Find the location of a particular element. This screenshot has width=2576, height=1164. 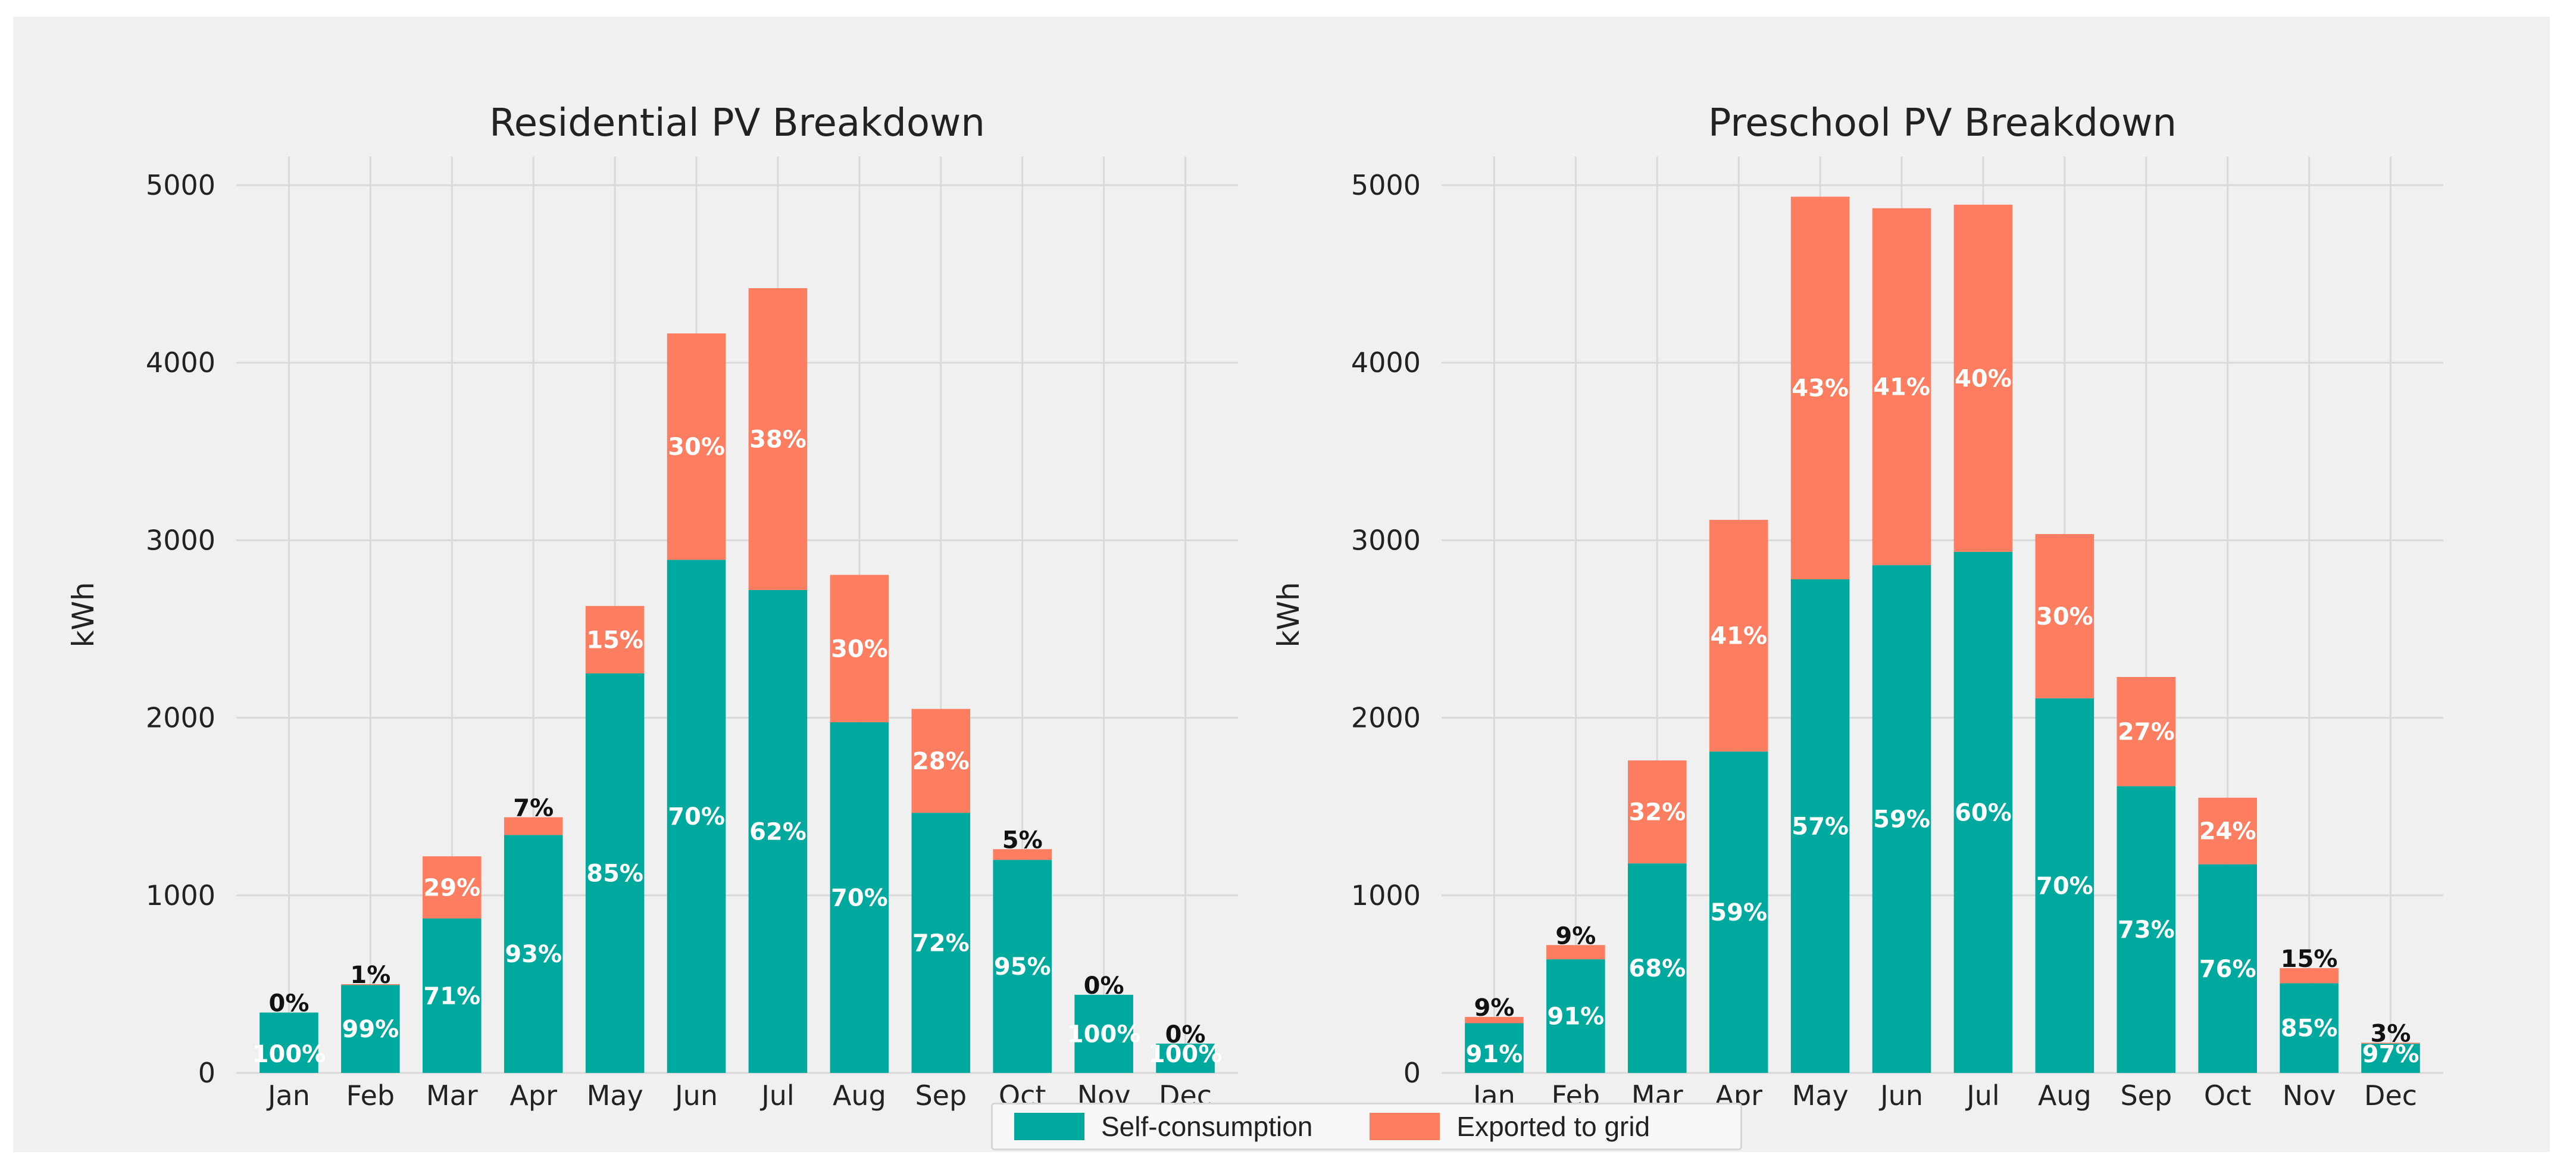

preschool-bar-self-jun is located at coordinates (1901, 819).